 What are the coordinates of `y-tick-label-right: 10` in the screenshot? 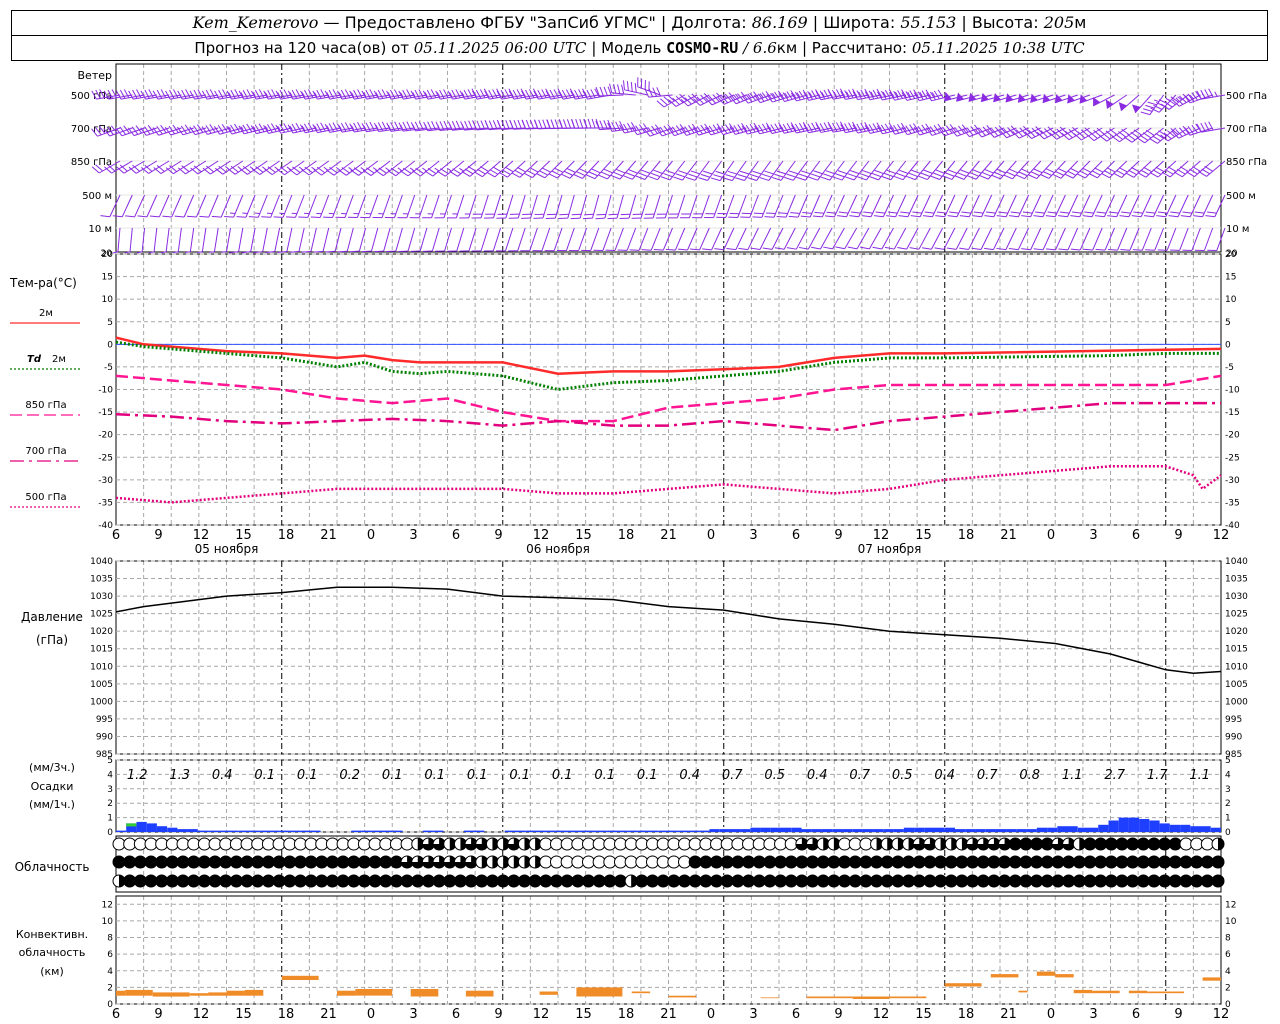 It's located at (1231, 922).